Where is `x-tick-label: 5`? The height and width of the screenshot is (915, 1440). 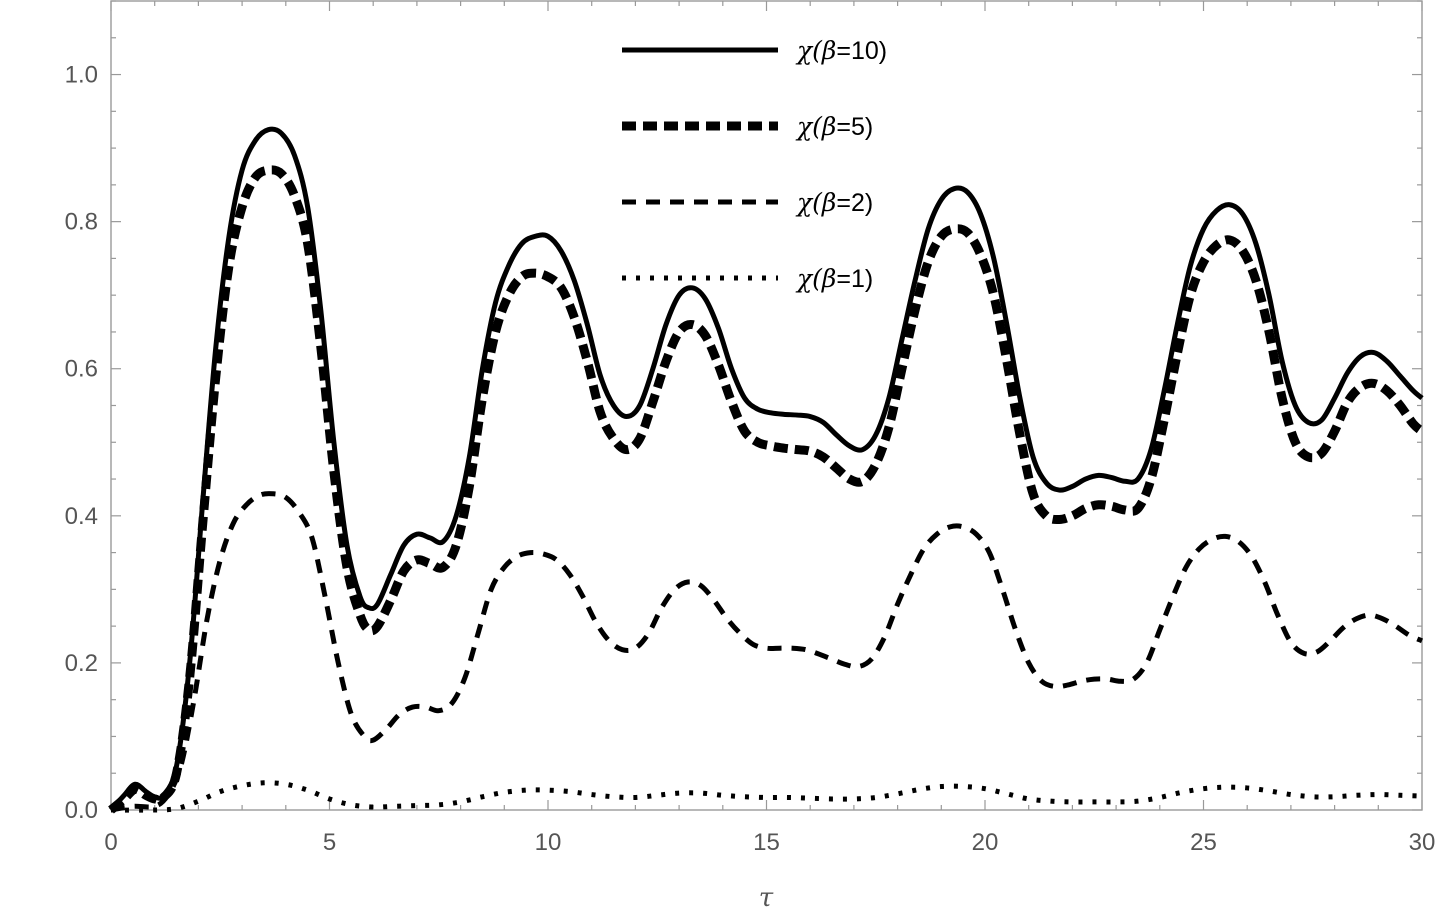 x-tick-label: 5 is located at coordinates (329, 842).